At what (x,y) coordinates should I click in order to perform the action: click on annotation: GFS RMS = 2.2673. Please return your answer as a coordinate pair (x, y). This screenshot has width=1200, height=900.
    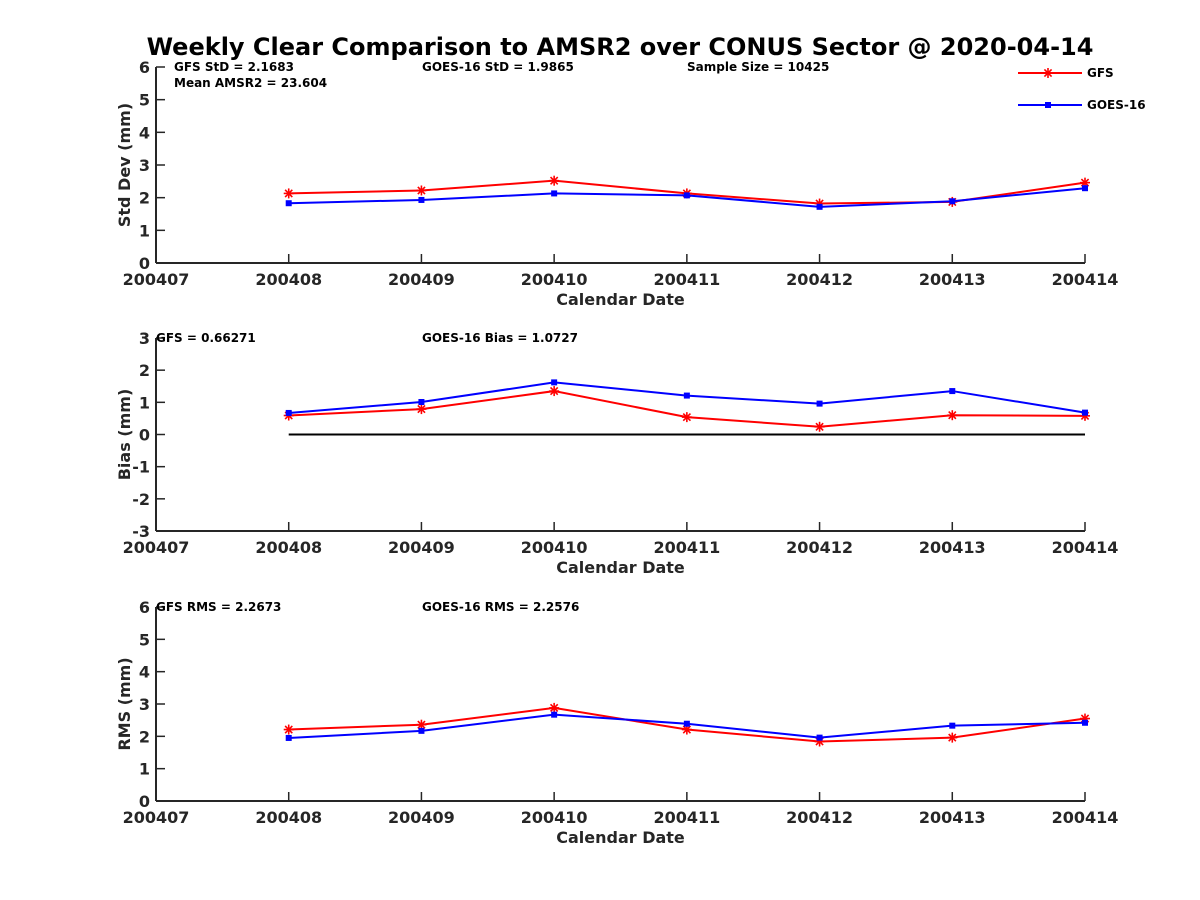
    Looking at the image, I should click on (218, 607).